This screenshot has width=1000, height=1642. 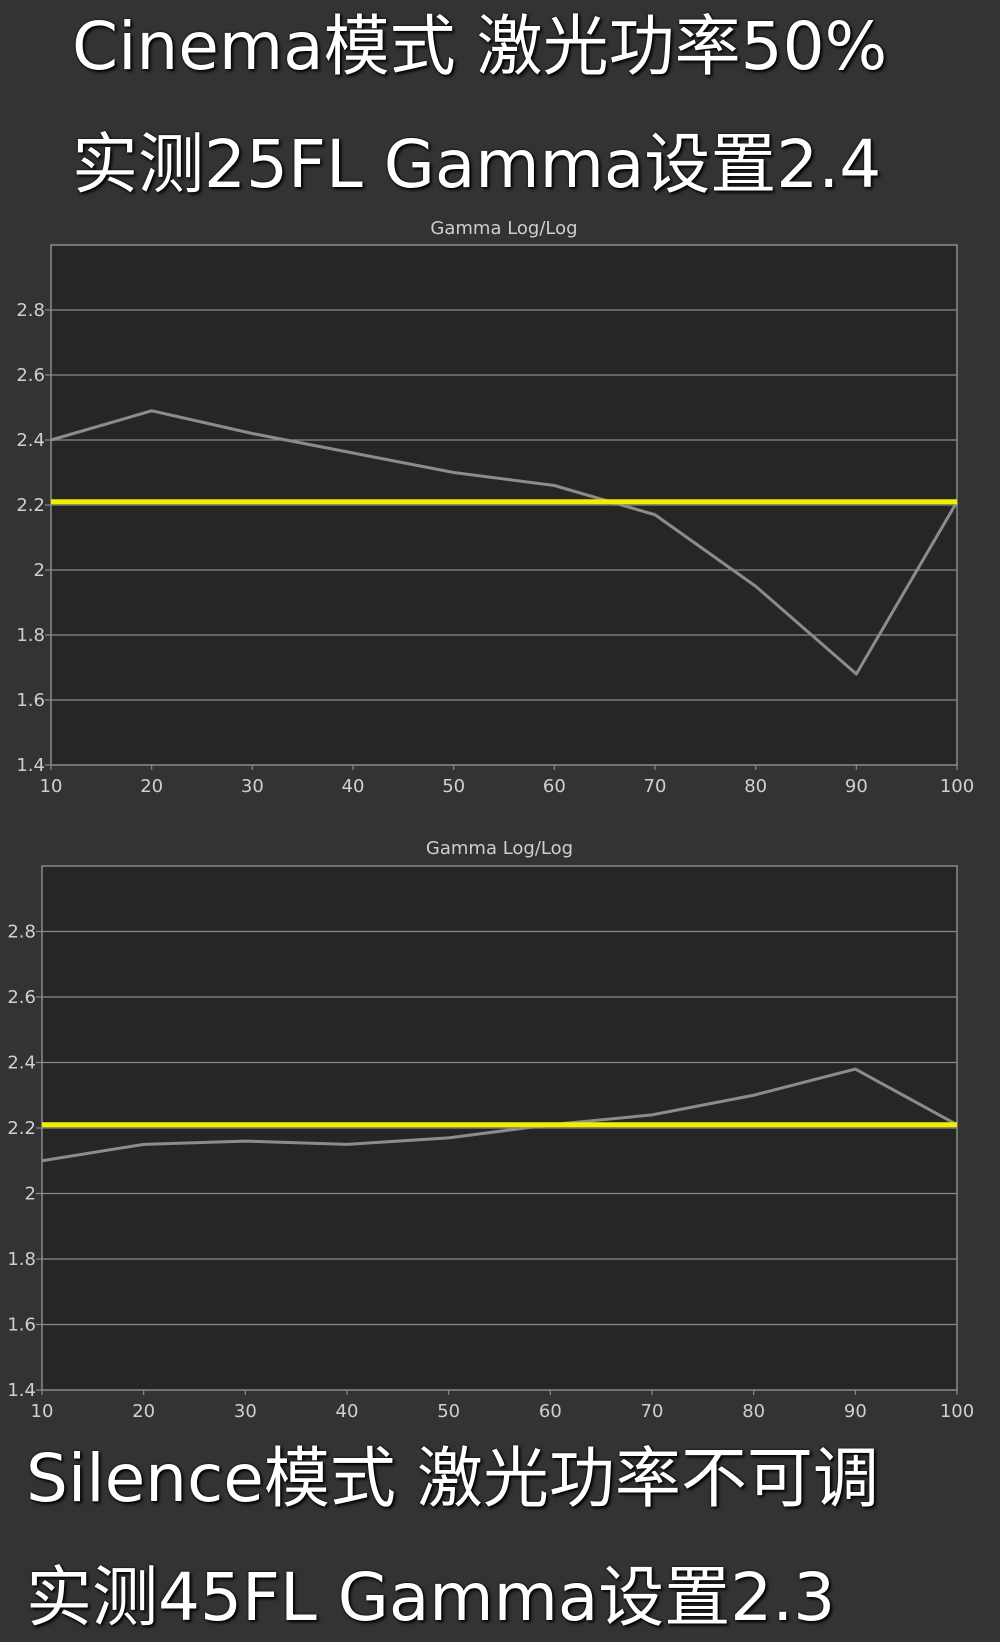 I want to click on bottom-headline-mode: Silence模式 激光功率不可调, so click(x=452, y=1478).